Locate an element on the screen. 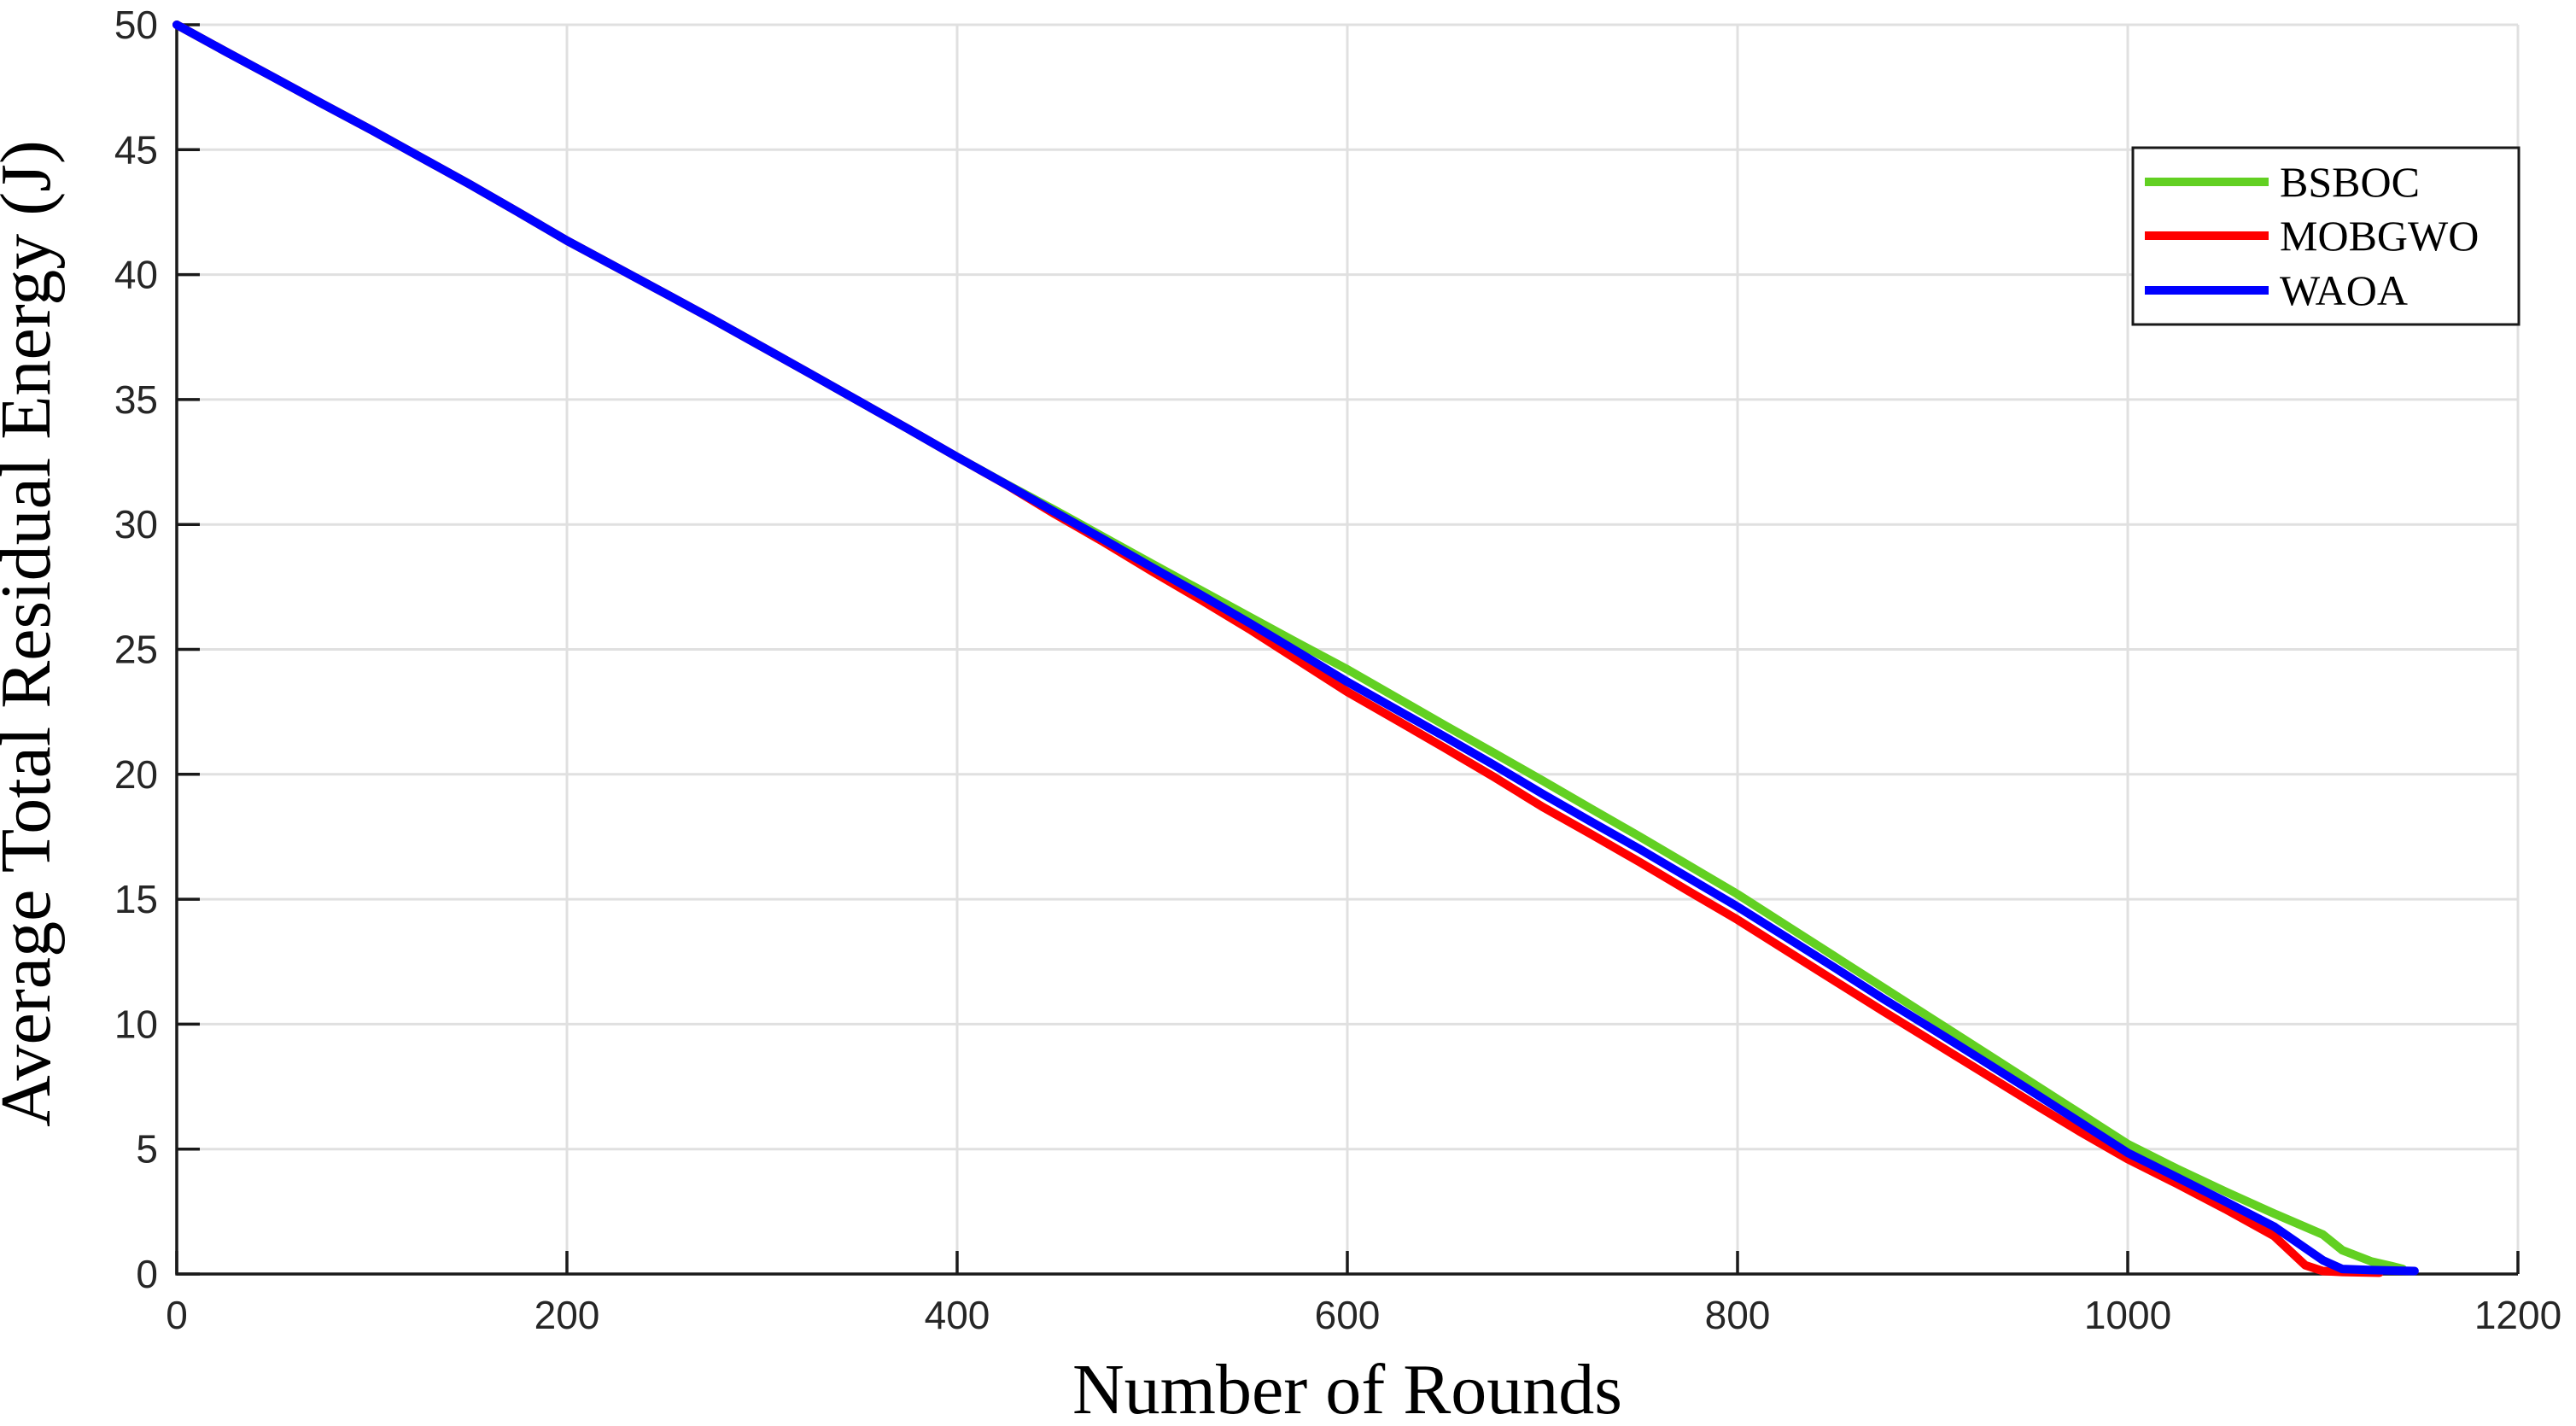  legend-item-bsboc: BSBOC is located at coordinates (2282, 182).